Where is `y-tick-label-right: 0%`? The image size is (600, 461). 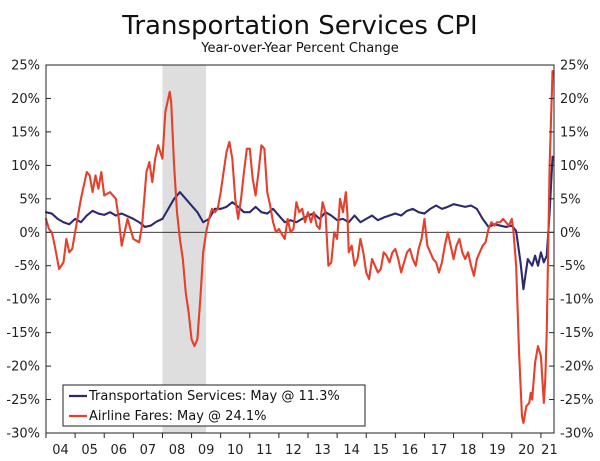 y-tick-label-right: 0% is located at coordinates (570, 233).